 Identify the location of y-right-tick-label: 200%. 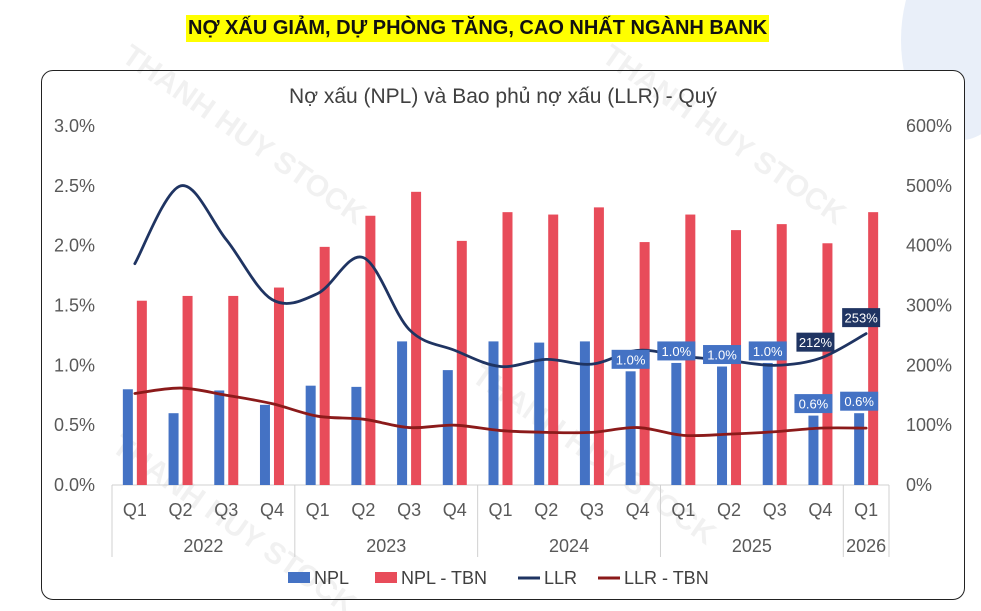
(929, 365).